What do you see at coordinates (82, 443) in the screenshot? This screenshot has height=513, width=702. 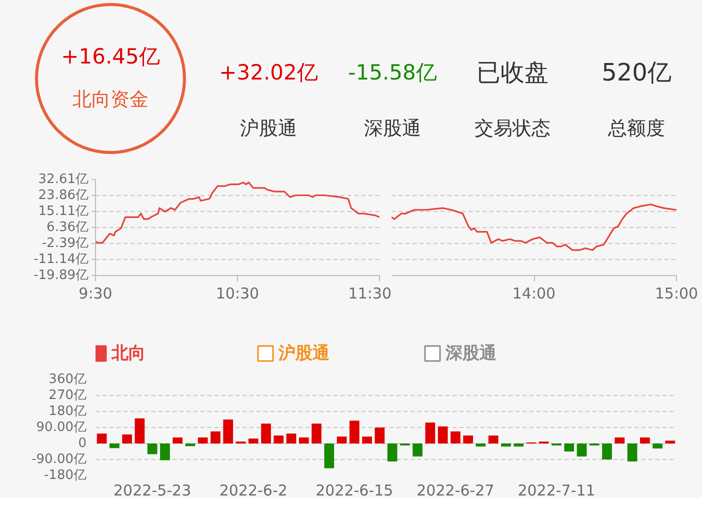 I see `y-tick-label: 0` at bounding box center [82, 443].